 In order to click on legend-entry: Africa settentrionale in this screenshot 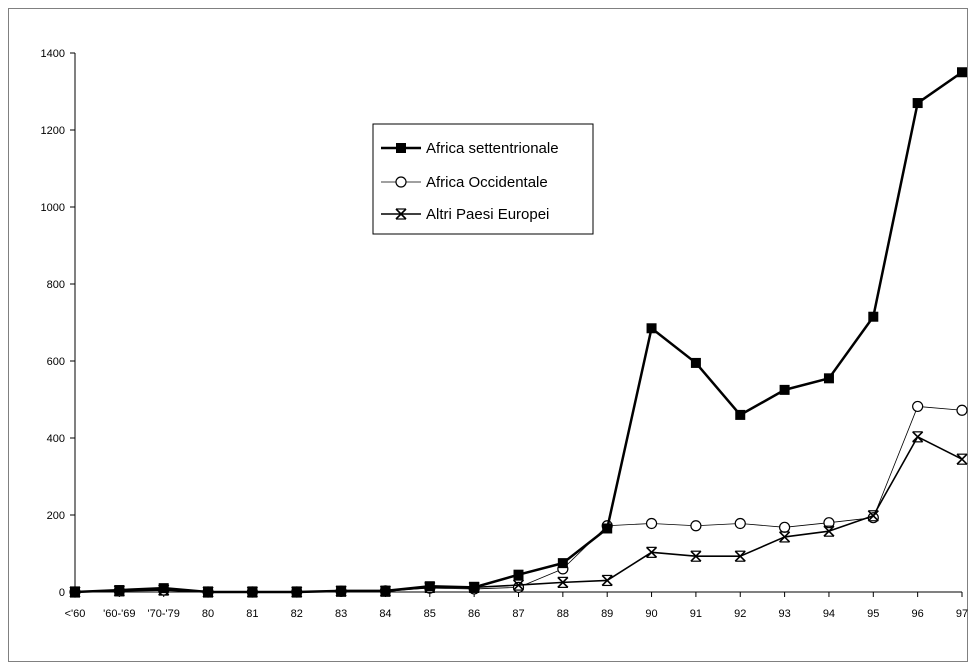, I will do `click(470, 148)`.